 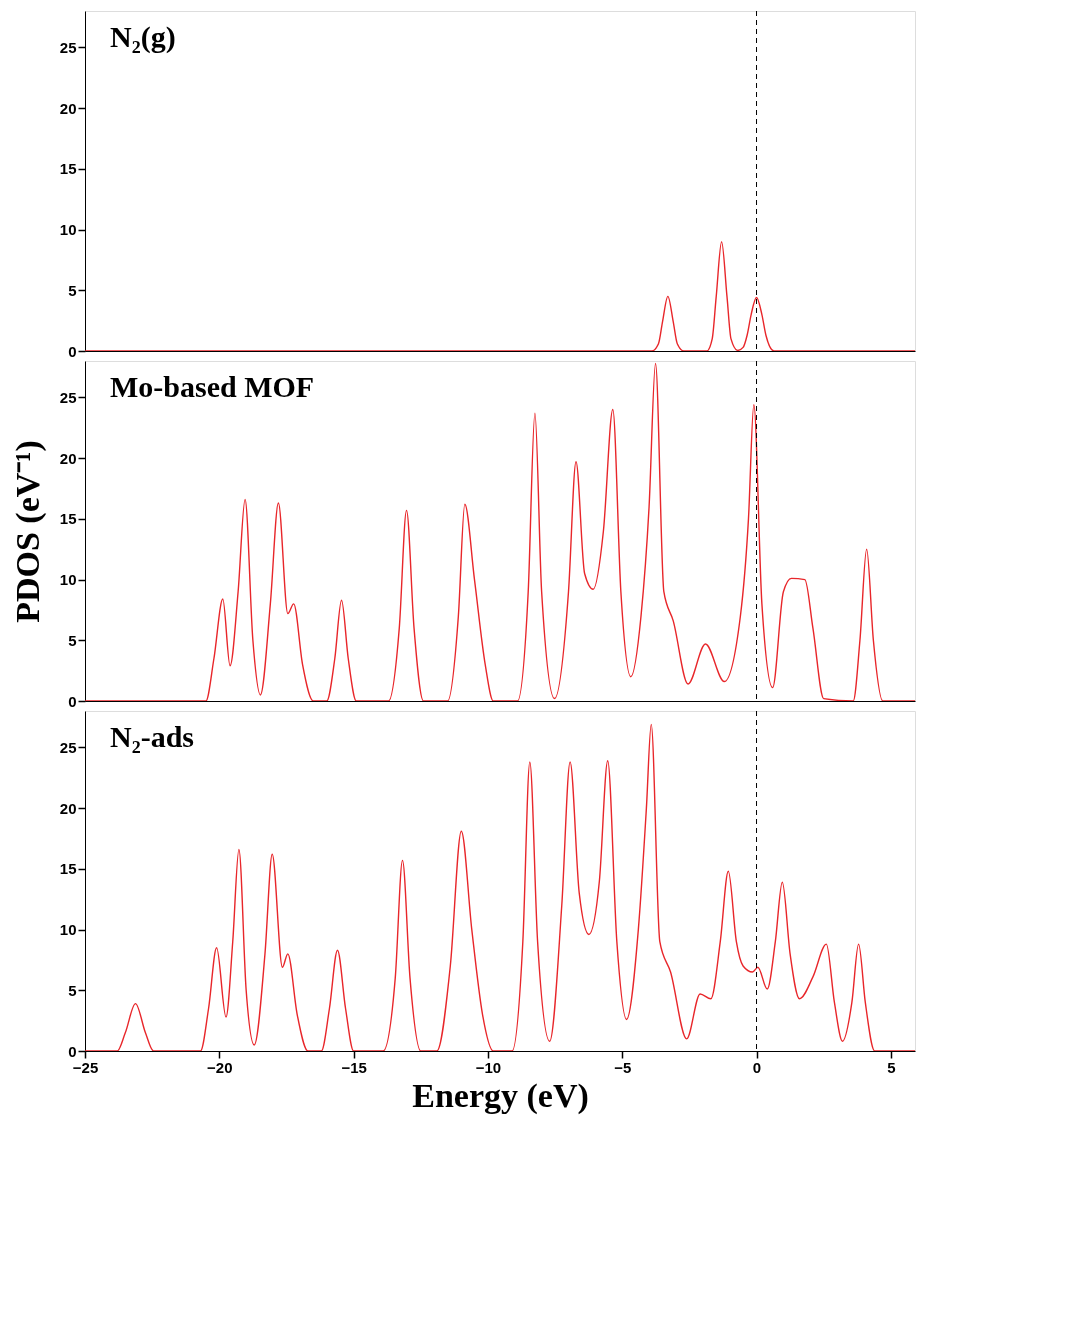 What do you see at coordinates (27, 531) in the screenshot?
I see `y-axis-title: PDOS (eV⁻¹)` at bounding box center [27, 531].